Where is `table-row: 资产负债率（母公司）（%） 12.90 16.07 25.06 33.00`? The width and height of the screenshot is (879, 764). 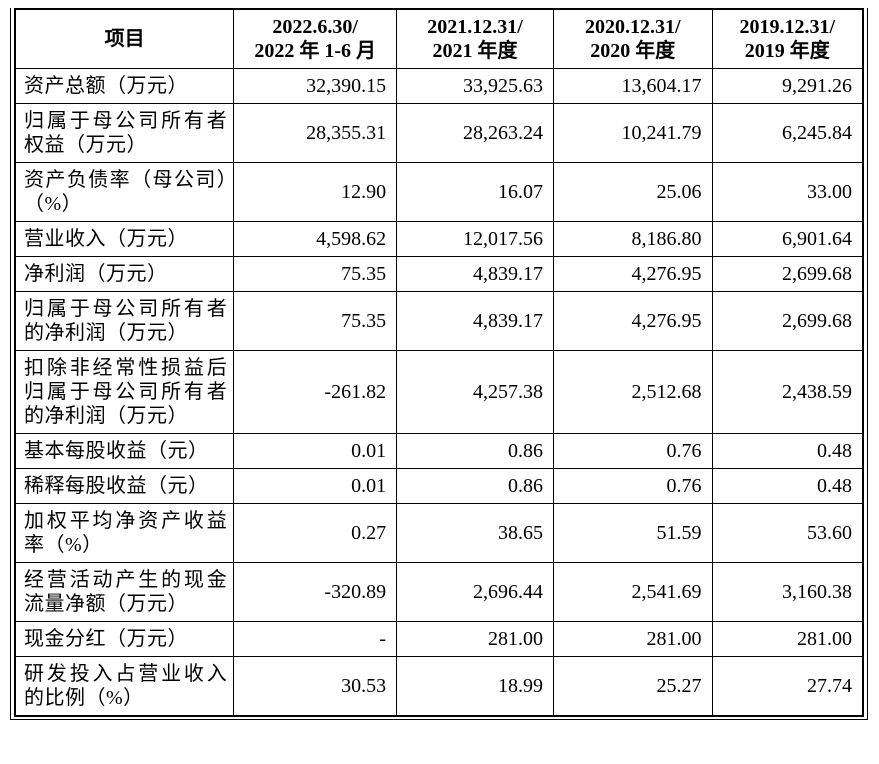 table-row: 资产负债率（母公司）（%） 12.90 16.07 25.06 33.00 is located at coordinates (439, 192).